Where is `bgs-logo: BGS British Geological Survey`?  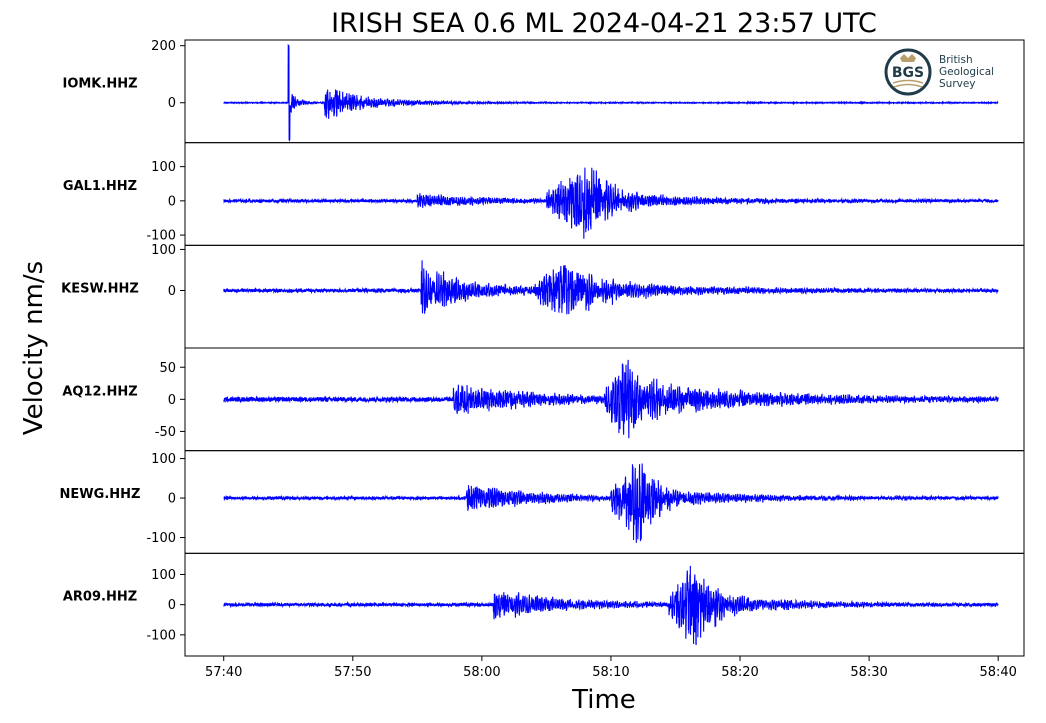 bgs-logo: BGS British Geological Survey is located at coordinates (939, 72).